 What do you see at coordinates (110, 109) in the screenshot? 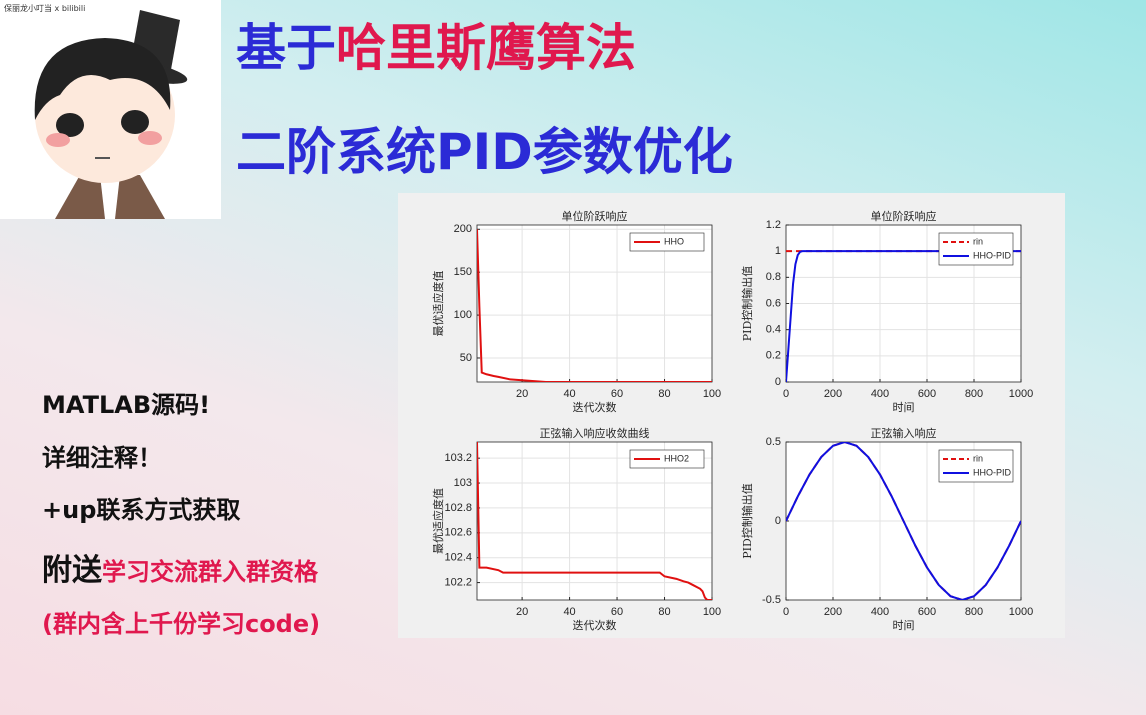
I see `avatar: 保丽龙小叮当 x bilibili` at bounding box center [110, 109].